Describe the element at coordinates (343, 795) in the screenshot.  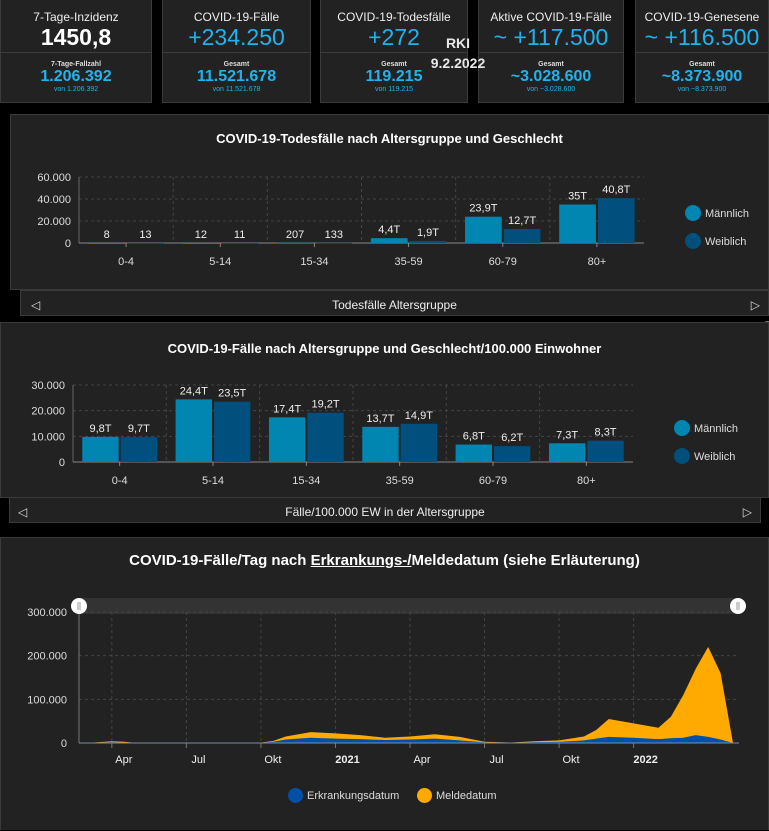
I see `legend-erkrankungsdatum: Erkrankungsdatum` at that location.